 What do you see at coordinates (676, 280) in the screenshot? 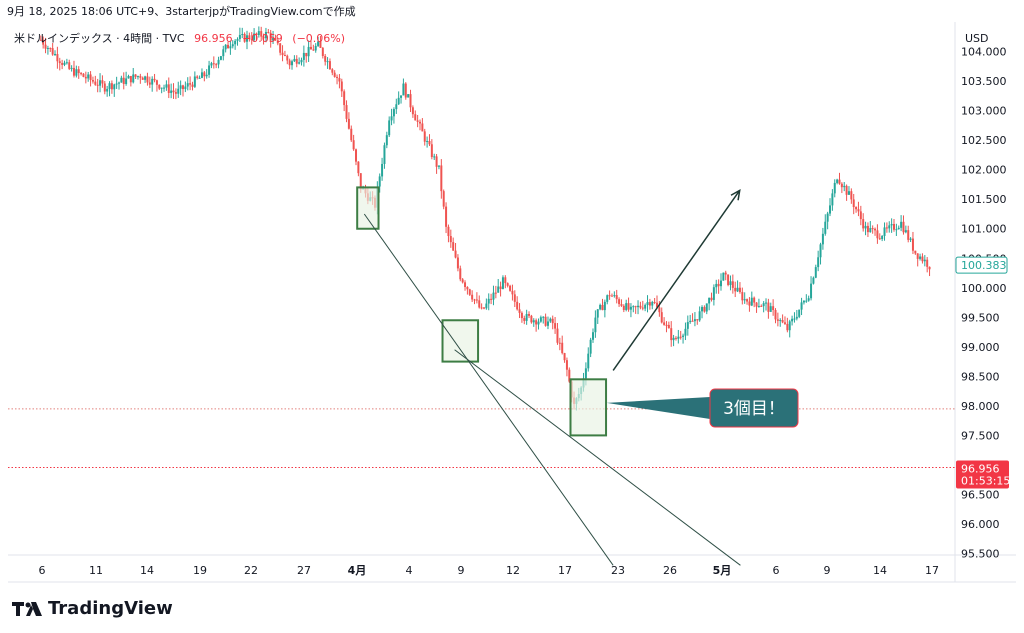
I see `uptrend-arrow` at bounding box center [676, 280].